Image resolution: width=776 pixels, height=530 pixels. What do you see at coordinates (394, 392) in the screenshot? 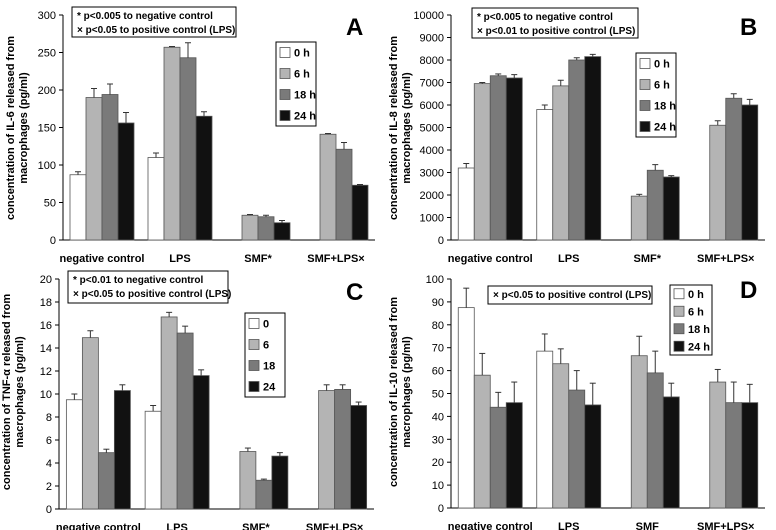
I see `y-axis-label-line: concentration of IL-10 released from` at bounding box center [394, 392].